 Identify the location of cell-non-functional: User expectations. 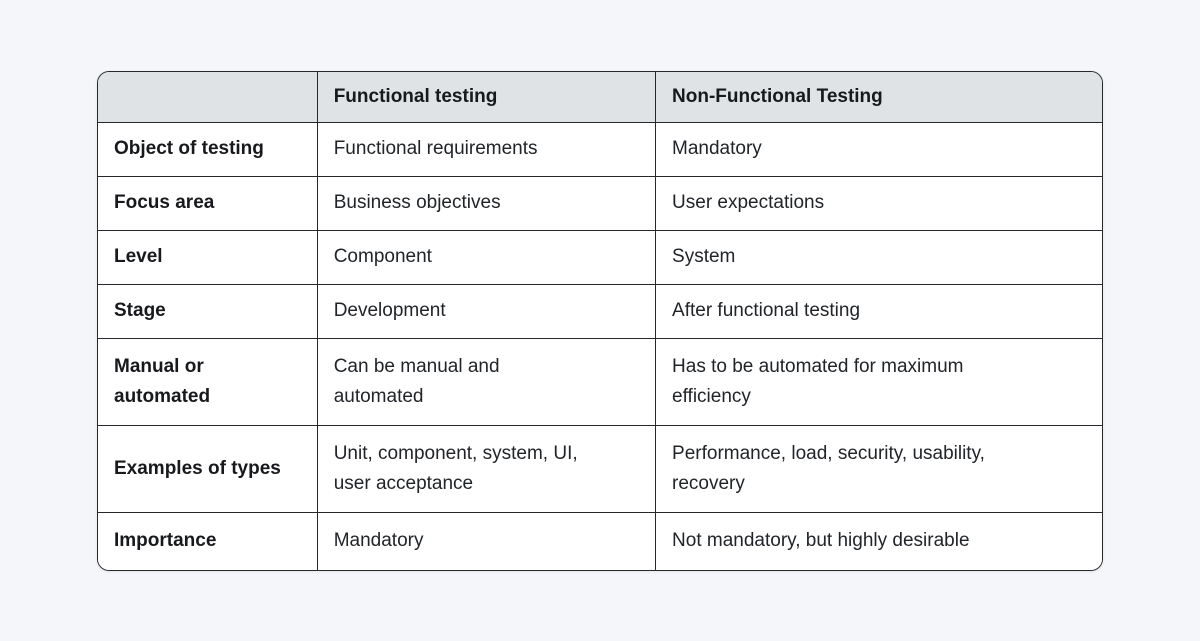
(878, 203).